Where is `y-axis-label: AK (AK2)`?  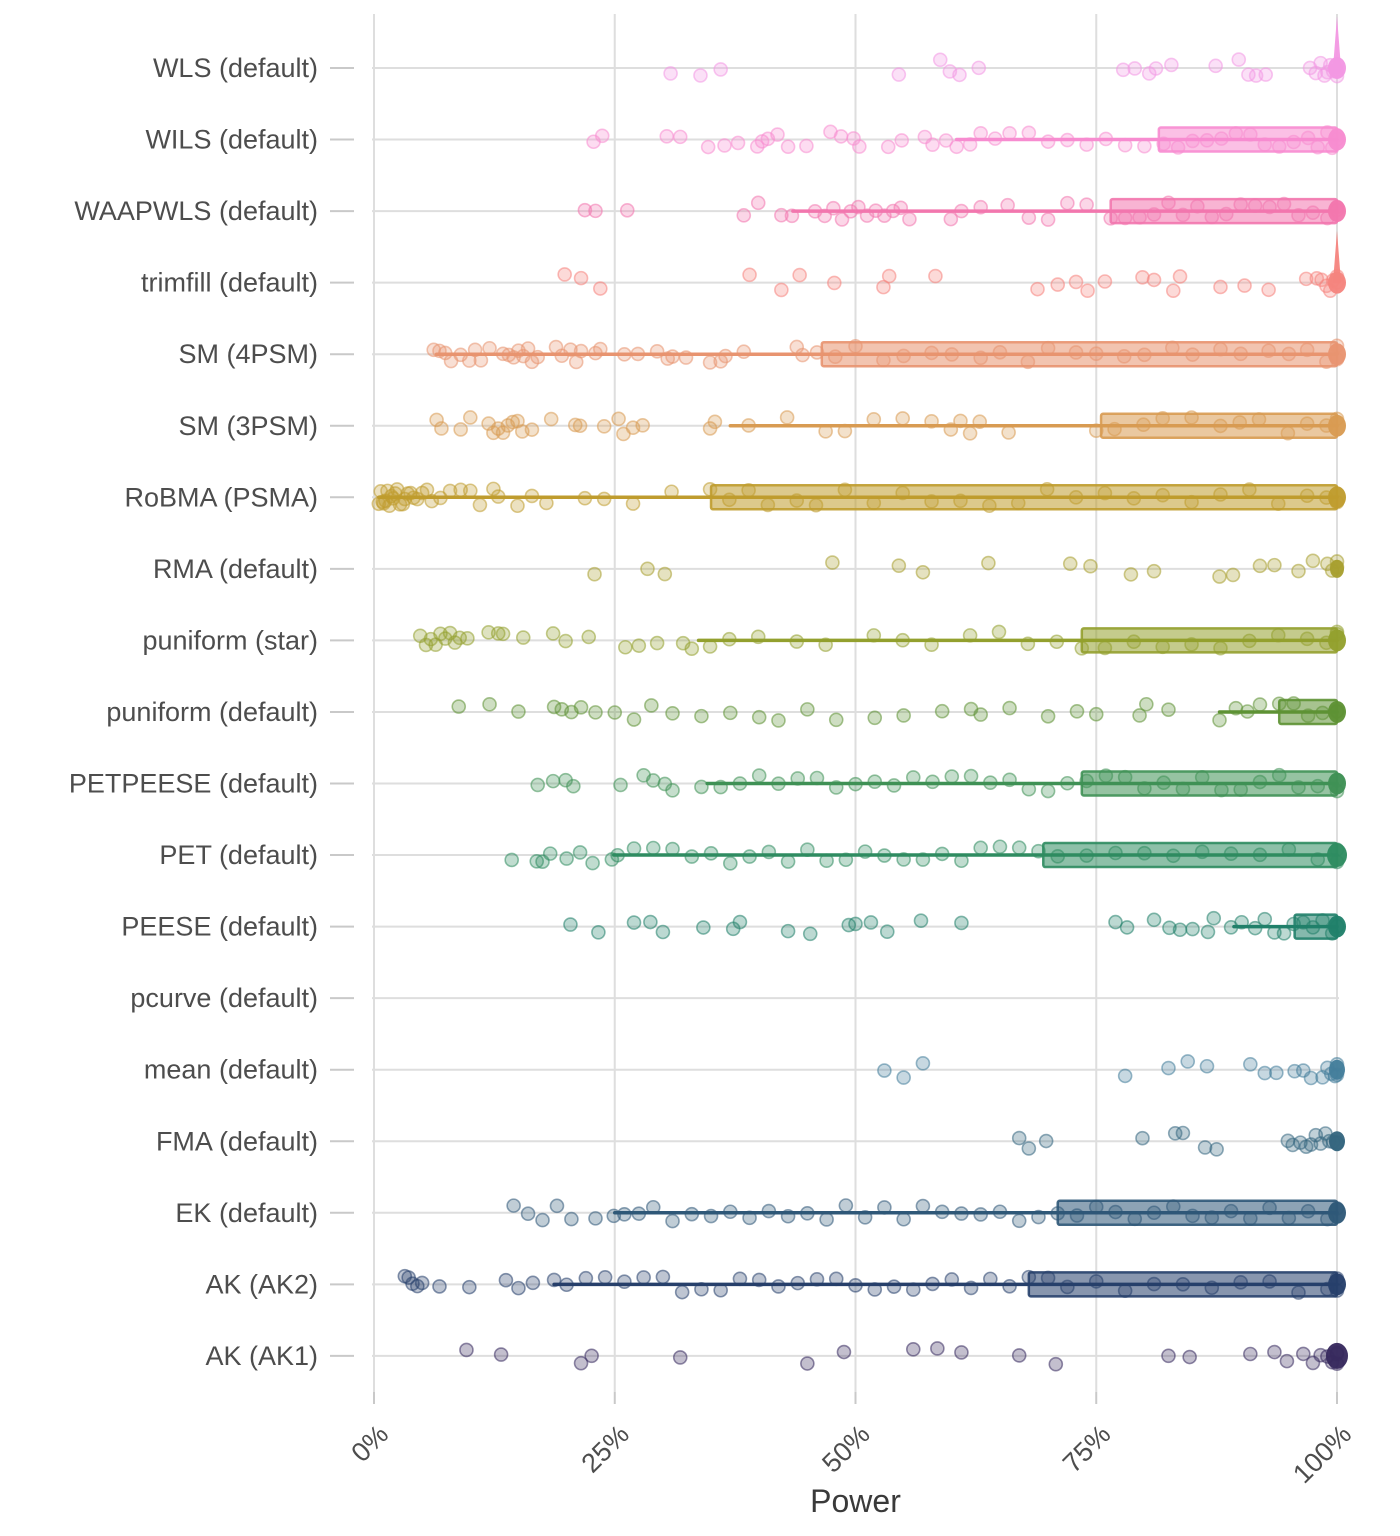
y-axis-label: AK (AK2) is located at coordinates (261, 1284).